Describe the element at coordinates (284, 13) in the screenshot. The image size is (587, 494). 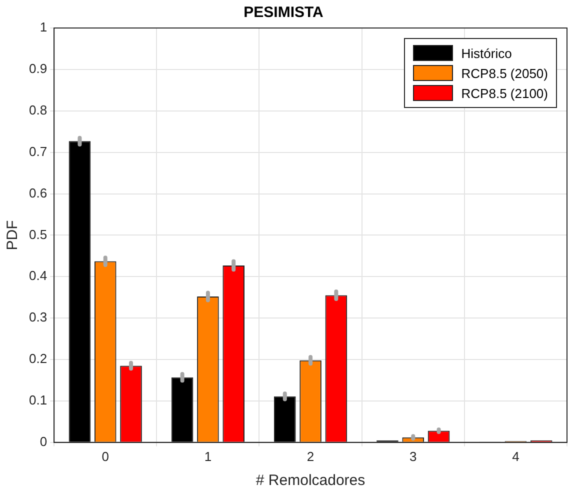
I see `chart-title: PESIMISTA` at that location.